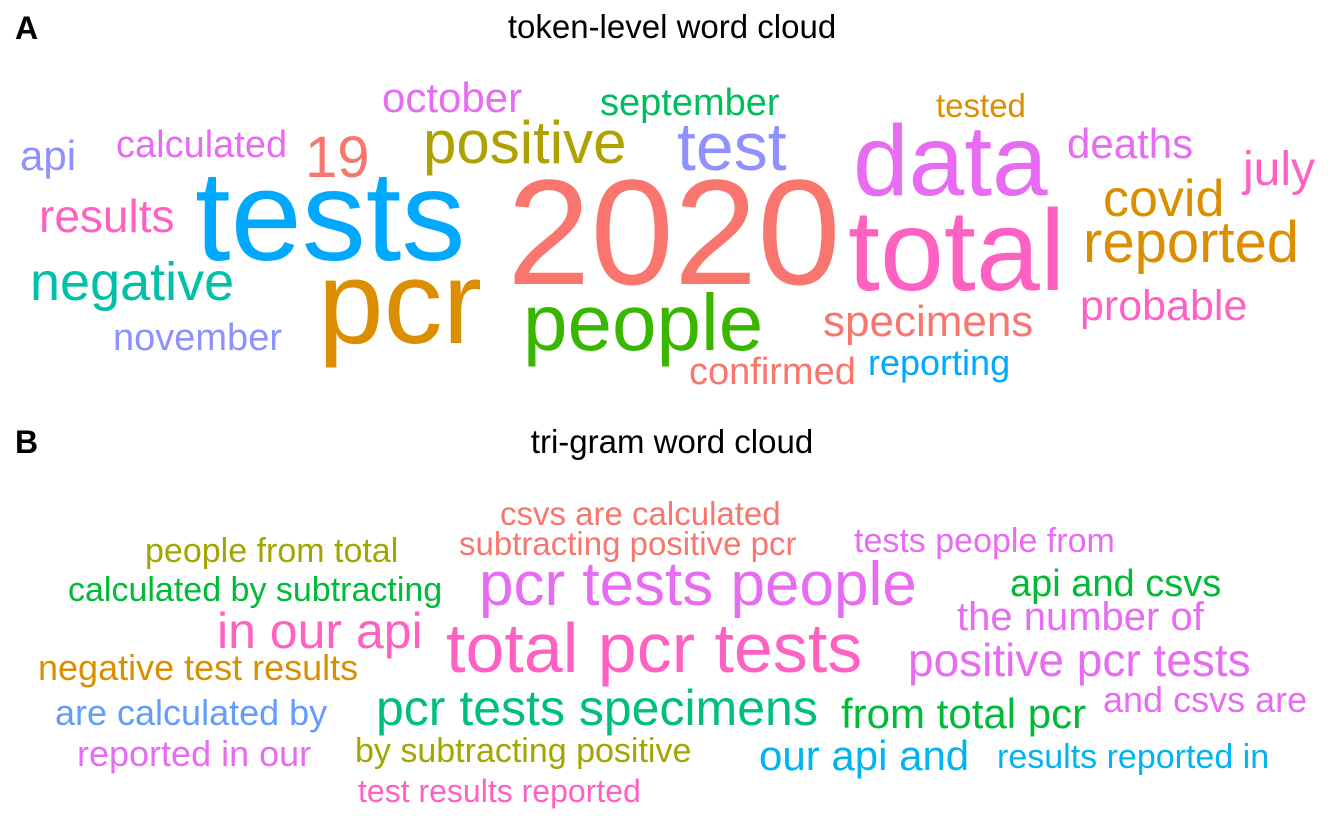  I want to click on word-from-total-pcr: from total pcr, so click(963, 713).